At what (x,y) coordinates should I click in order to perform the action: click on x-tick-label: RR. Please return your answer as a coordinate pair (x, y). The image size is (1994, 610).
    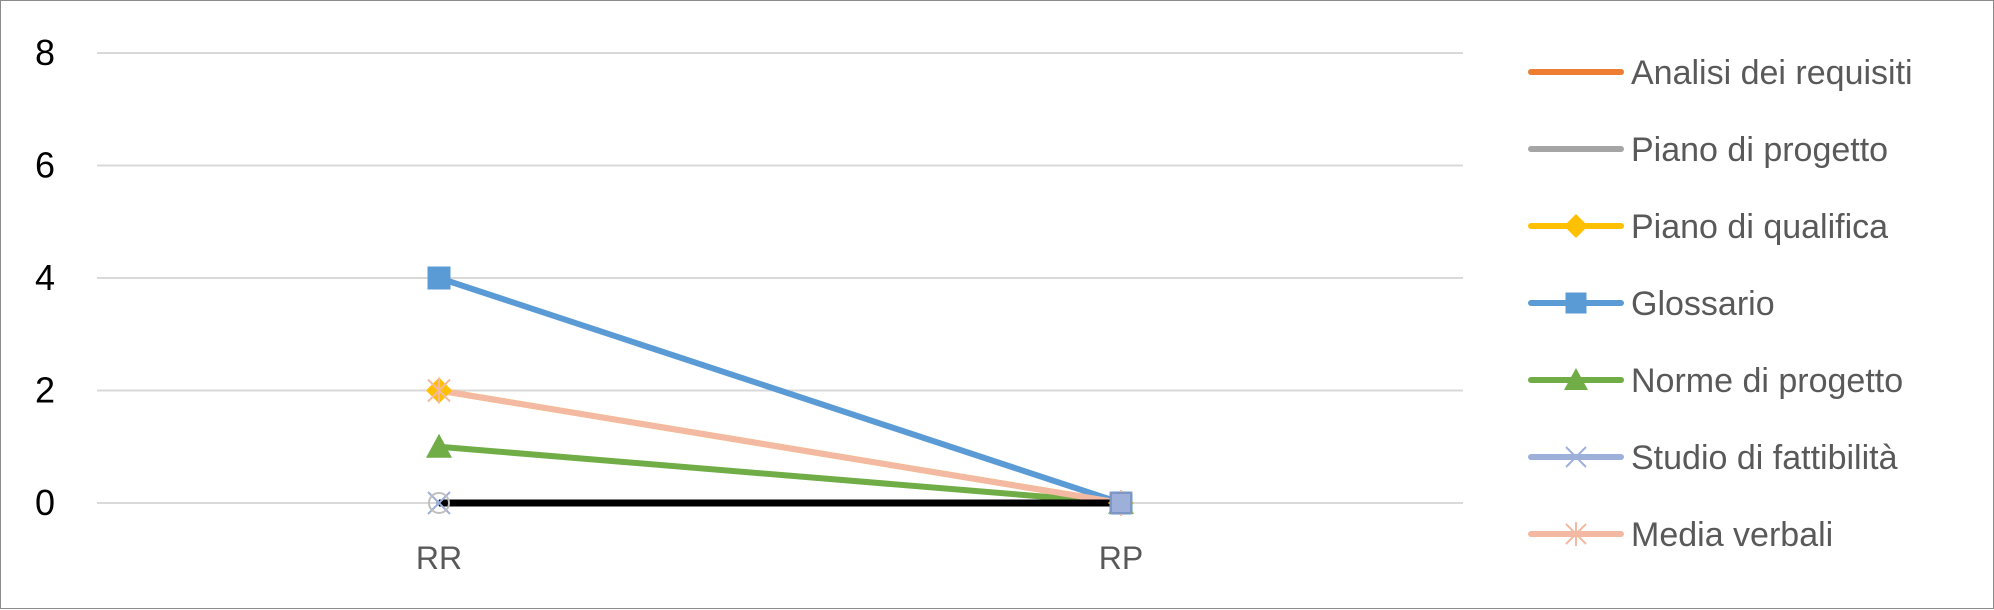
    Looking at the image, I should click on (439, 558).